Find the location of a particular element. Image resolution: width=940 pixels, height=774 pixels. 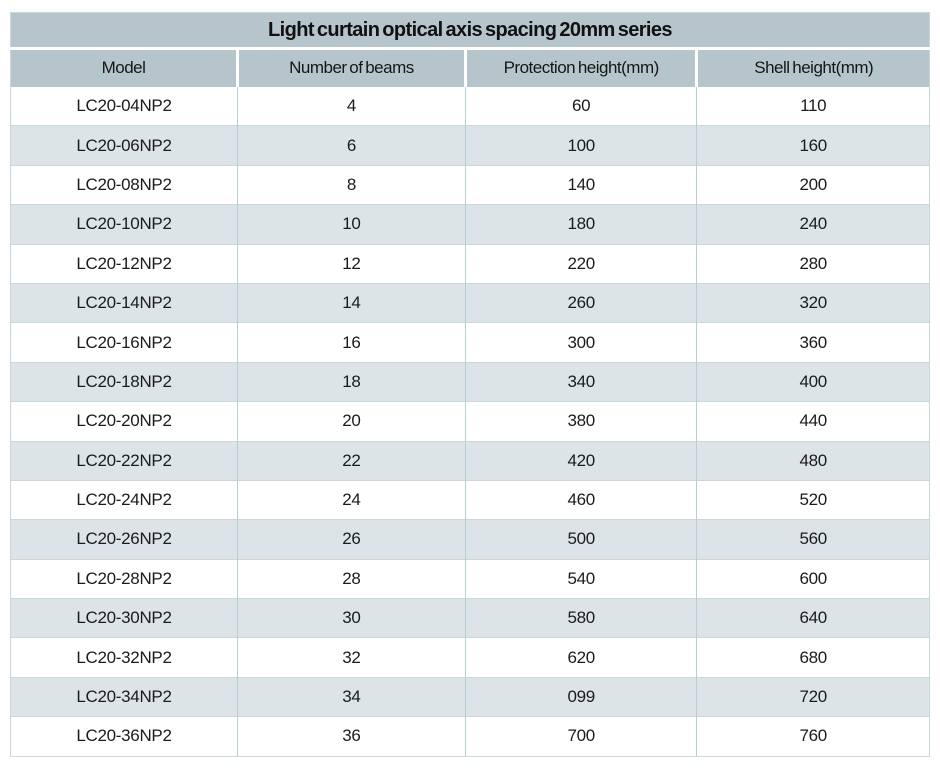

table-row: LC20-04NP2 4 60 110 is located at coordinates (470, 106).